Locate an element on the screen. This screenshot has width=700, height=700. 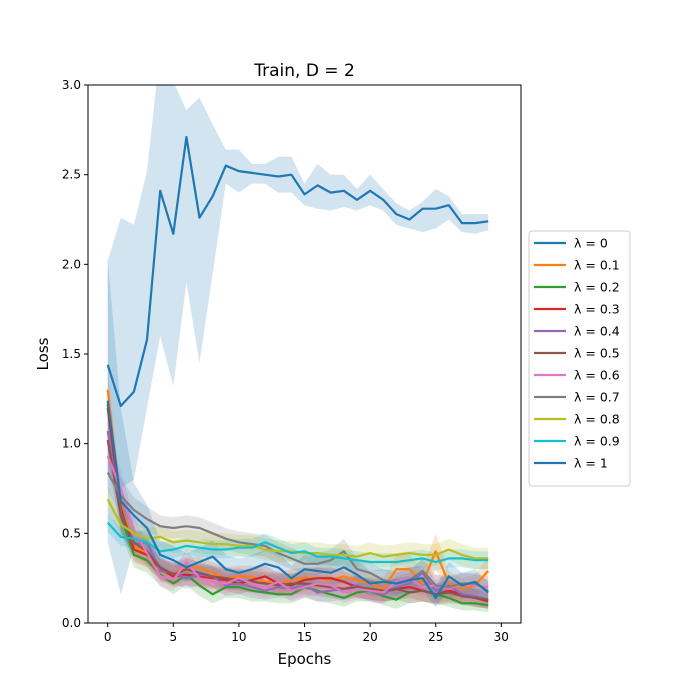
y-tick-label: 0.0 is located at coordinates (71, 623).